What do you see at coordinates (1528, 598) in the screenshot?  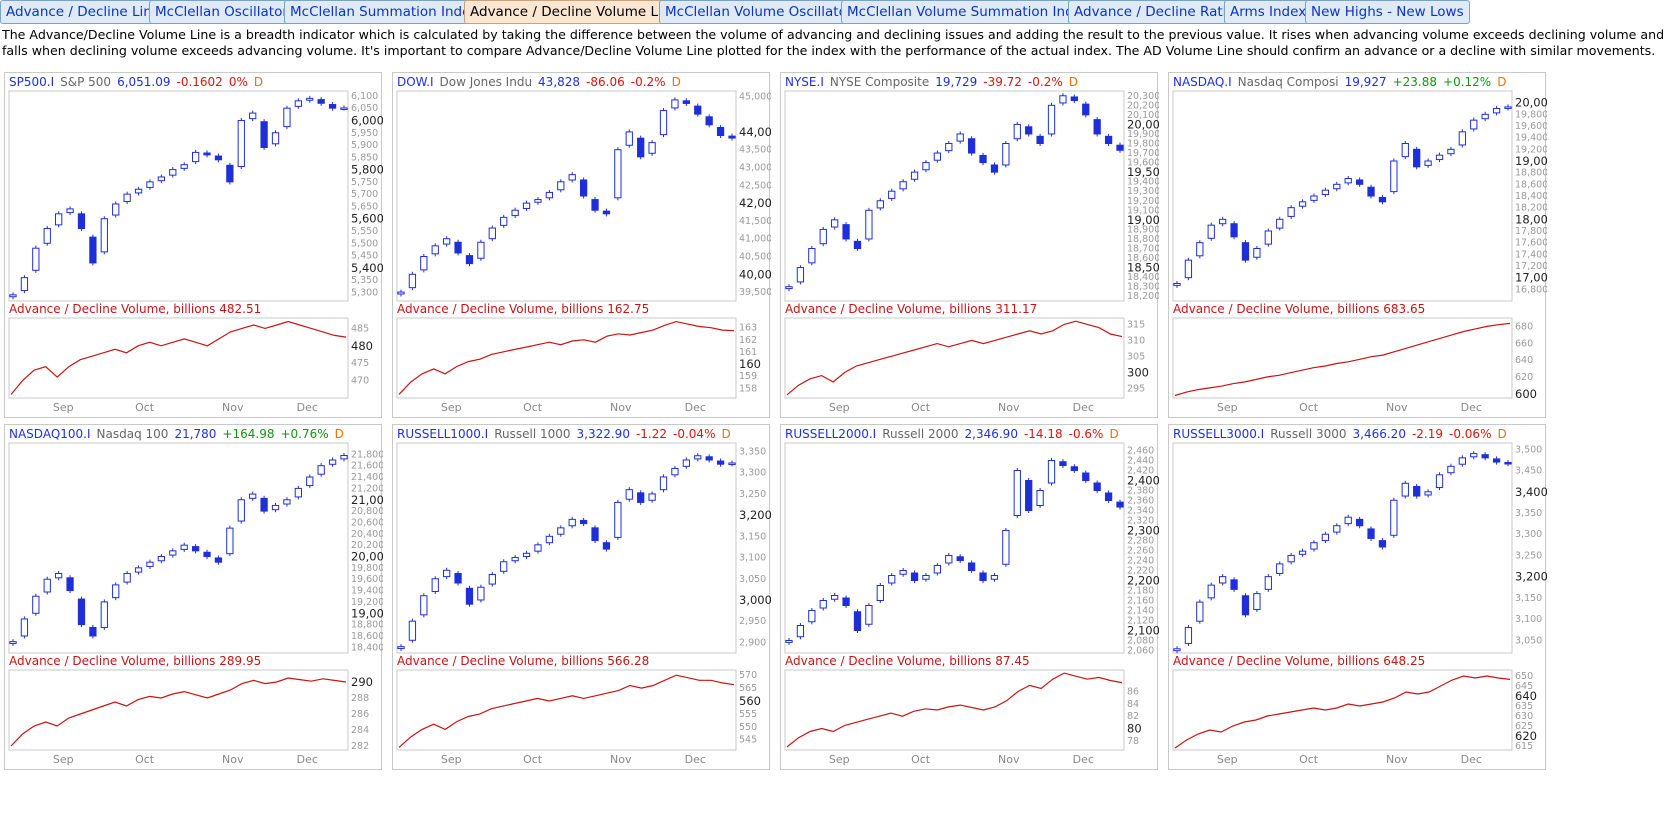 I see `price-tick-label: 3,150` at bounding box center [1528, 598].